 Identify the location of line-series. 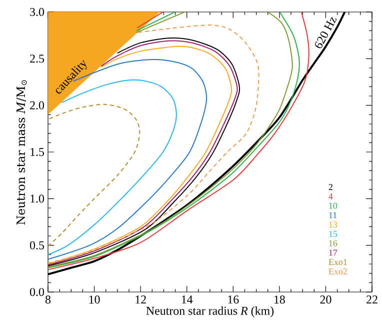
(94, 175).